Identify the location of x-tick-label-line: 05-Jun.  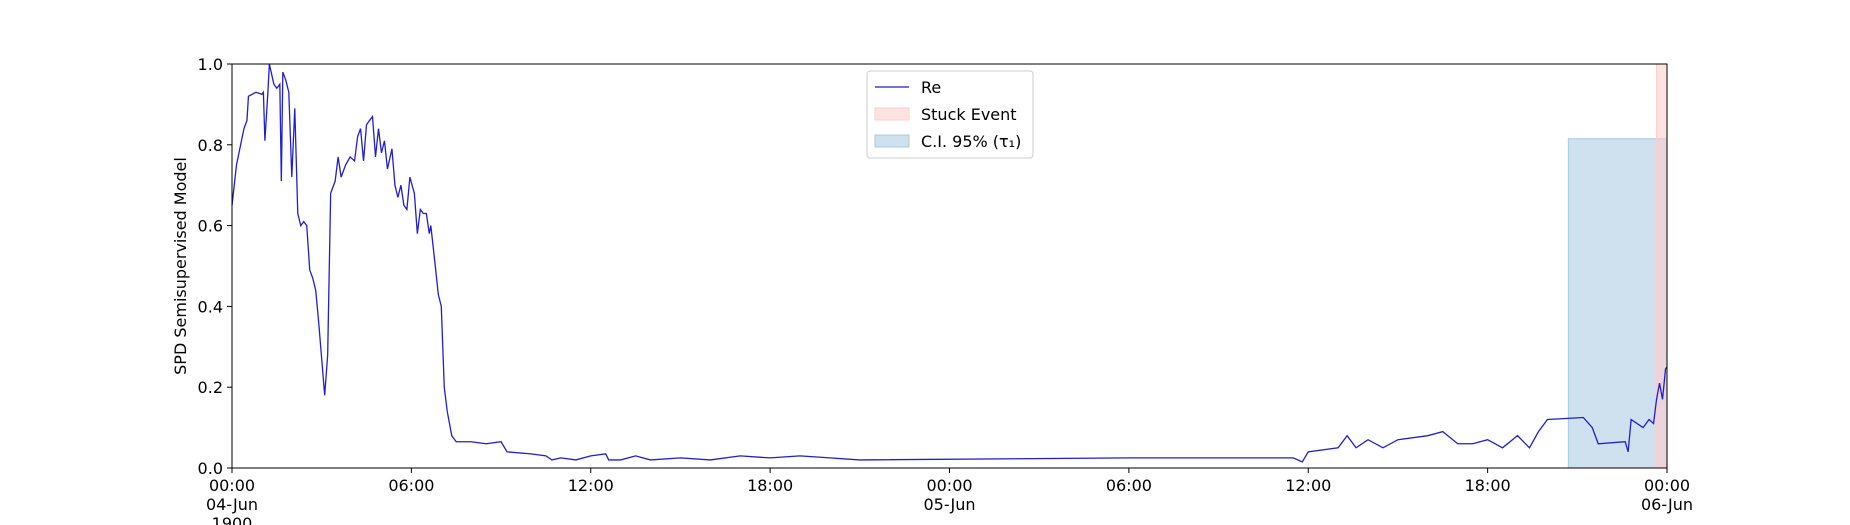
(949, 504).